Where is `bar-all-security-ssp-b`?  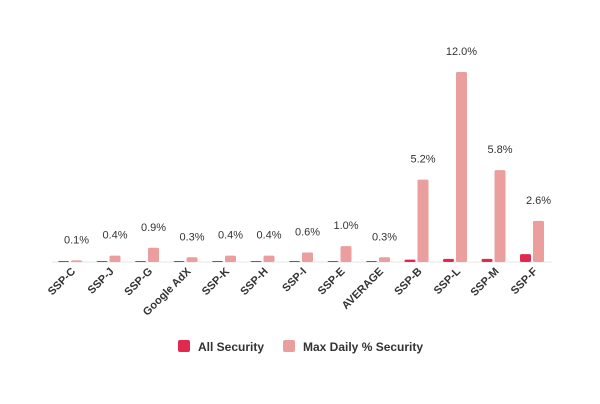 bar-all-security-ssp-b is located at coordinates (410, 261).